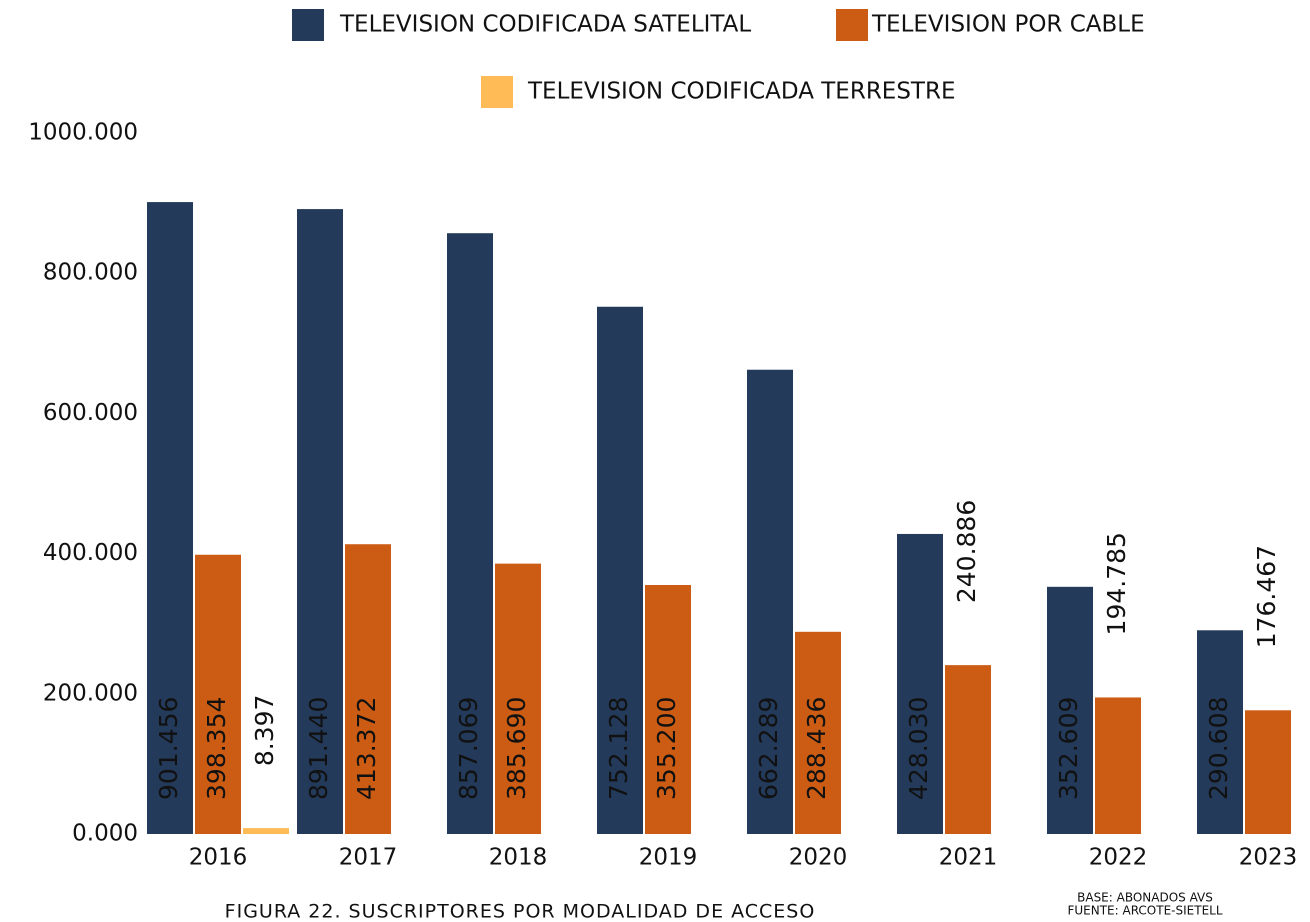  What do you see at coordinates (368, 858) in the screenshot?
I see `x-tick-label: 2017` at bounding box center [368, 858].